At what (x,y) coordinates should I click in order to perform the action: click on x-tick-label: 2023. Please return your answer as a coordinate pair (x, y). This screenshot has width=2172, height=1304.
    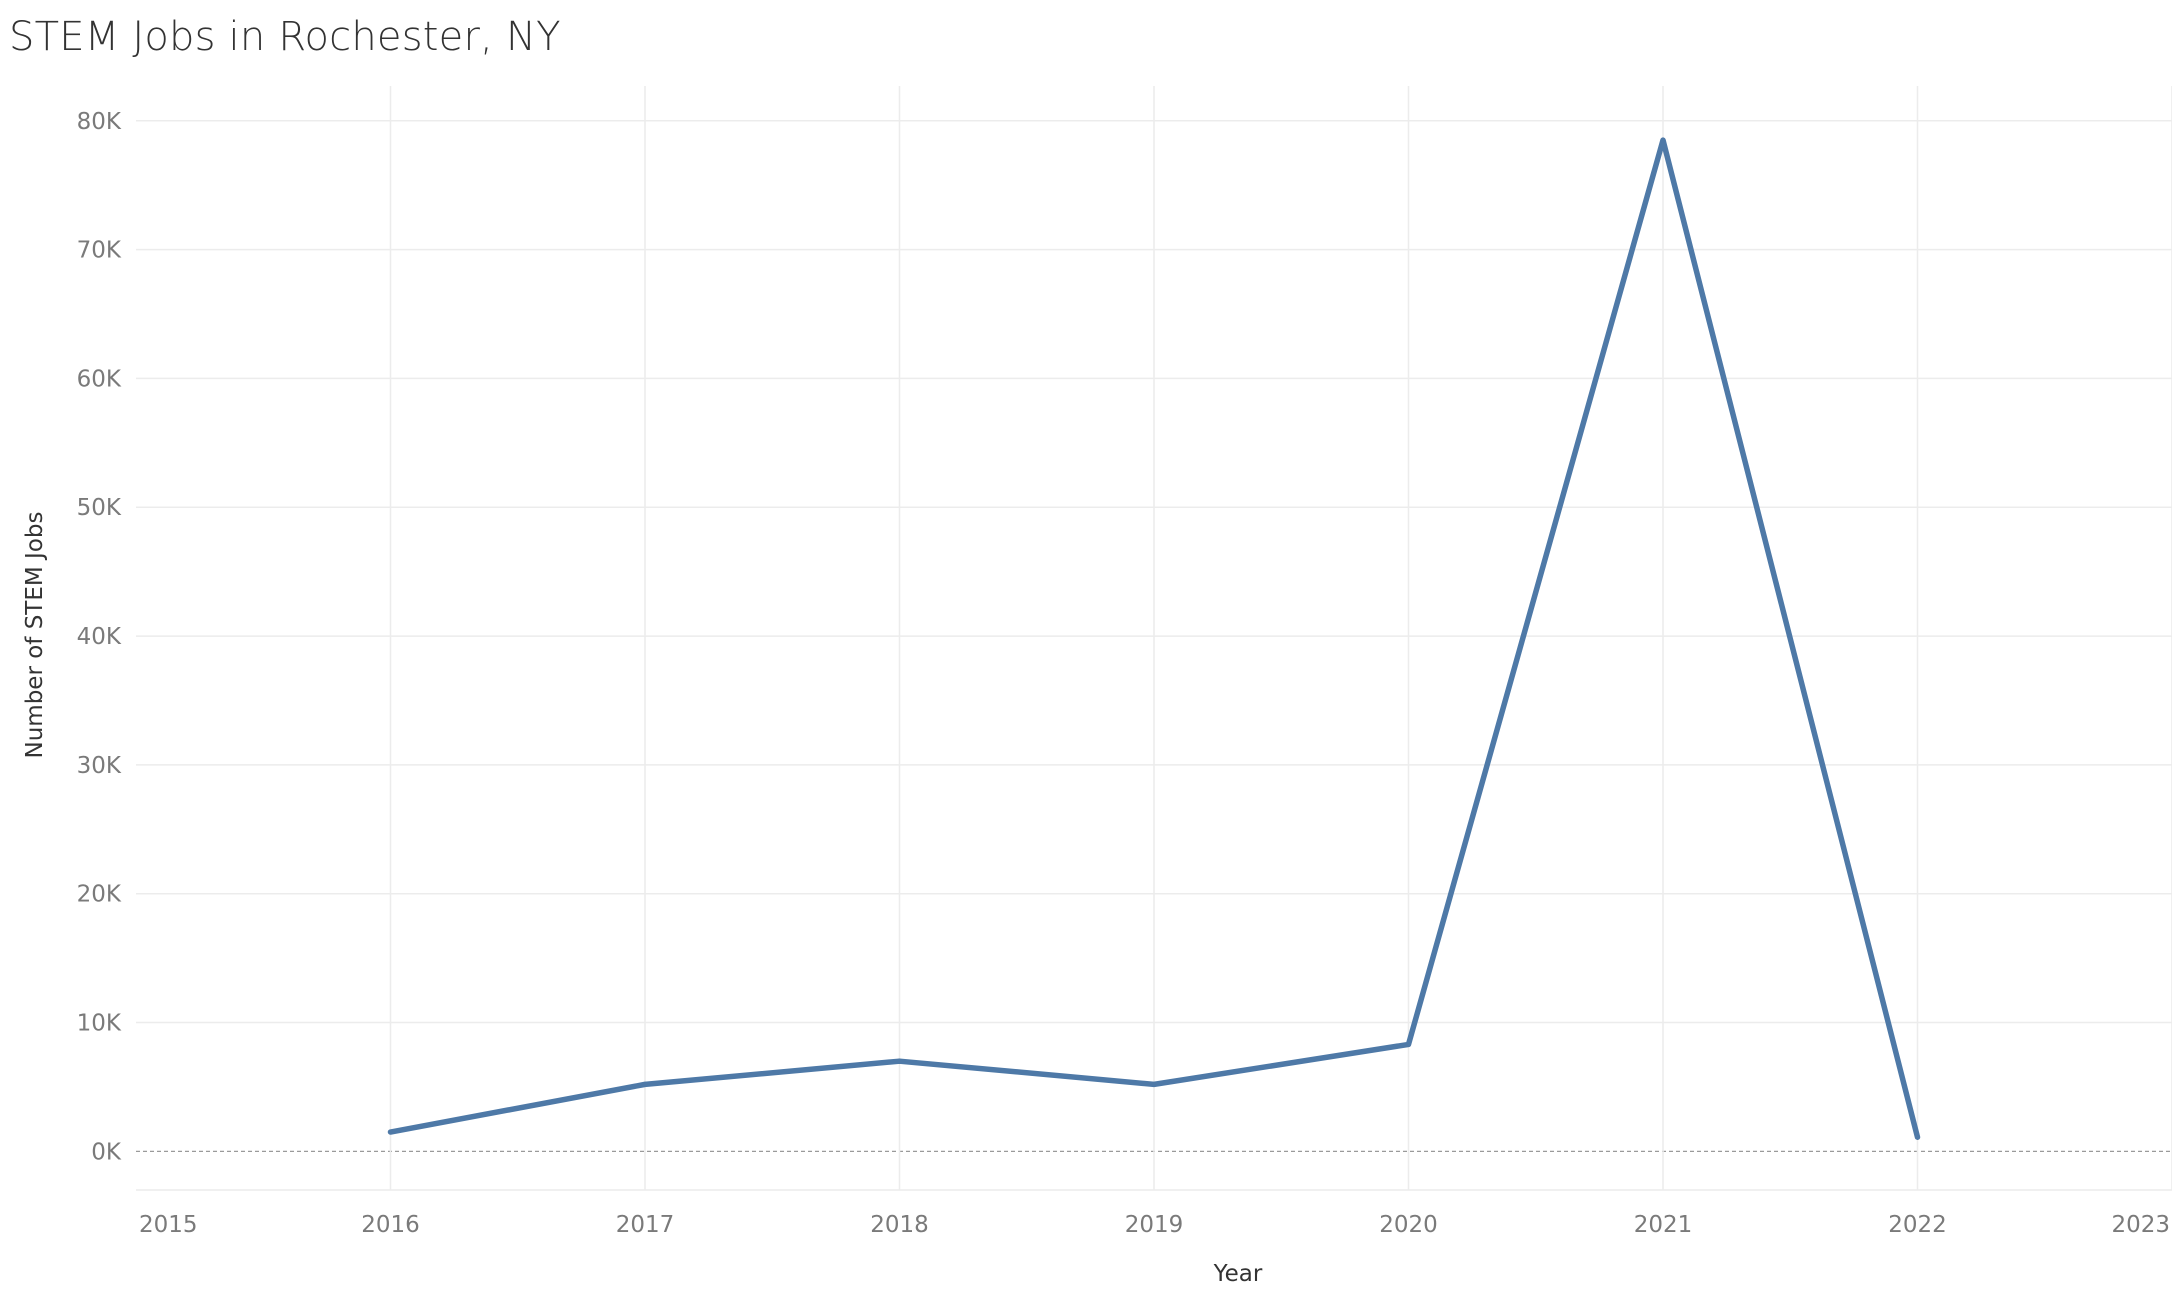
    Looking at the image, I should click on (2140, 1225).